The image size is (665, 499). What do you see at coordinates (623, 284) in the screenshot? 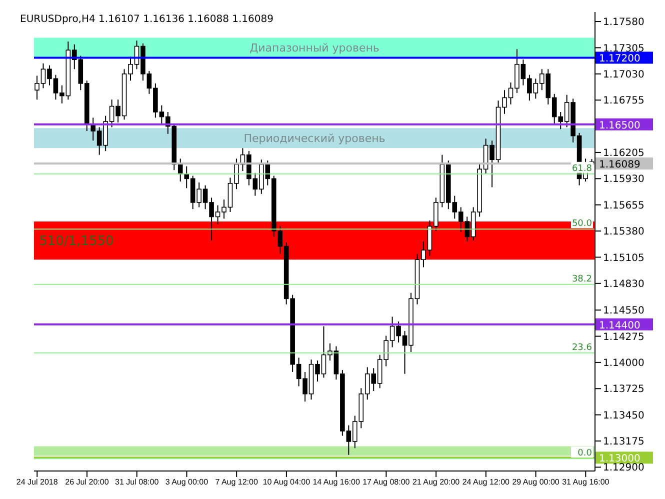
I see `y-tick-label: 1.14830` at bounding box center [623, 284].